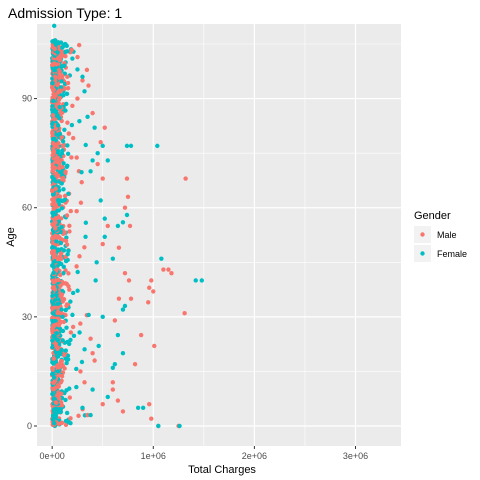  Describe the element at coordinates (70, 233) in the screenshot. I see `dense-point-cloud` at that location.